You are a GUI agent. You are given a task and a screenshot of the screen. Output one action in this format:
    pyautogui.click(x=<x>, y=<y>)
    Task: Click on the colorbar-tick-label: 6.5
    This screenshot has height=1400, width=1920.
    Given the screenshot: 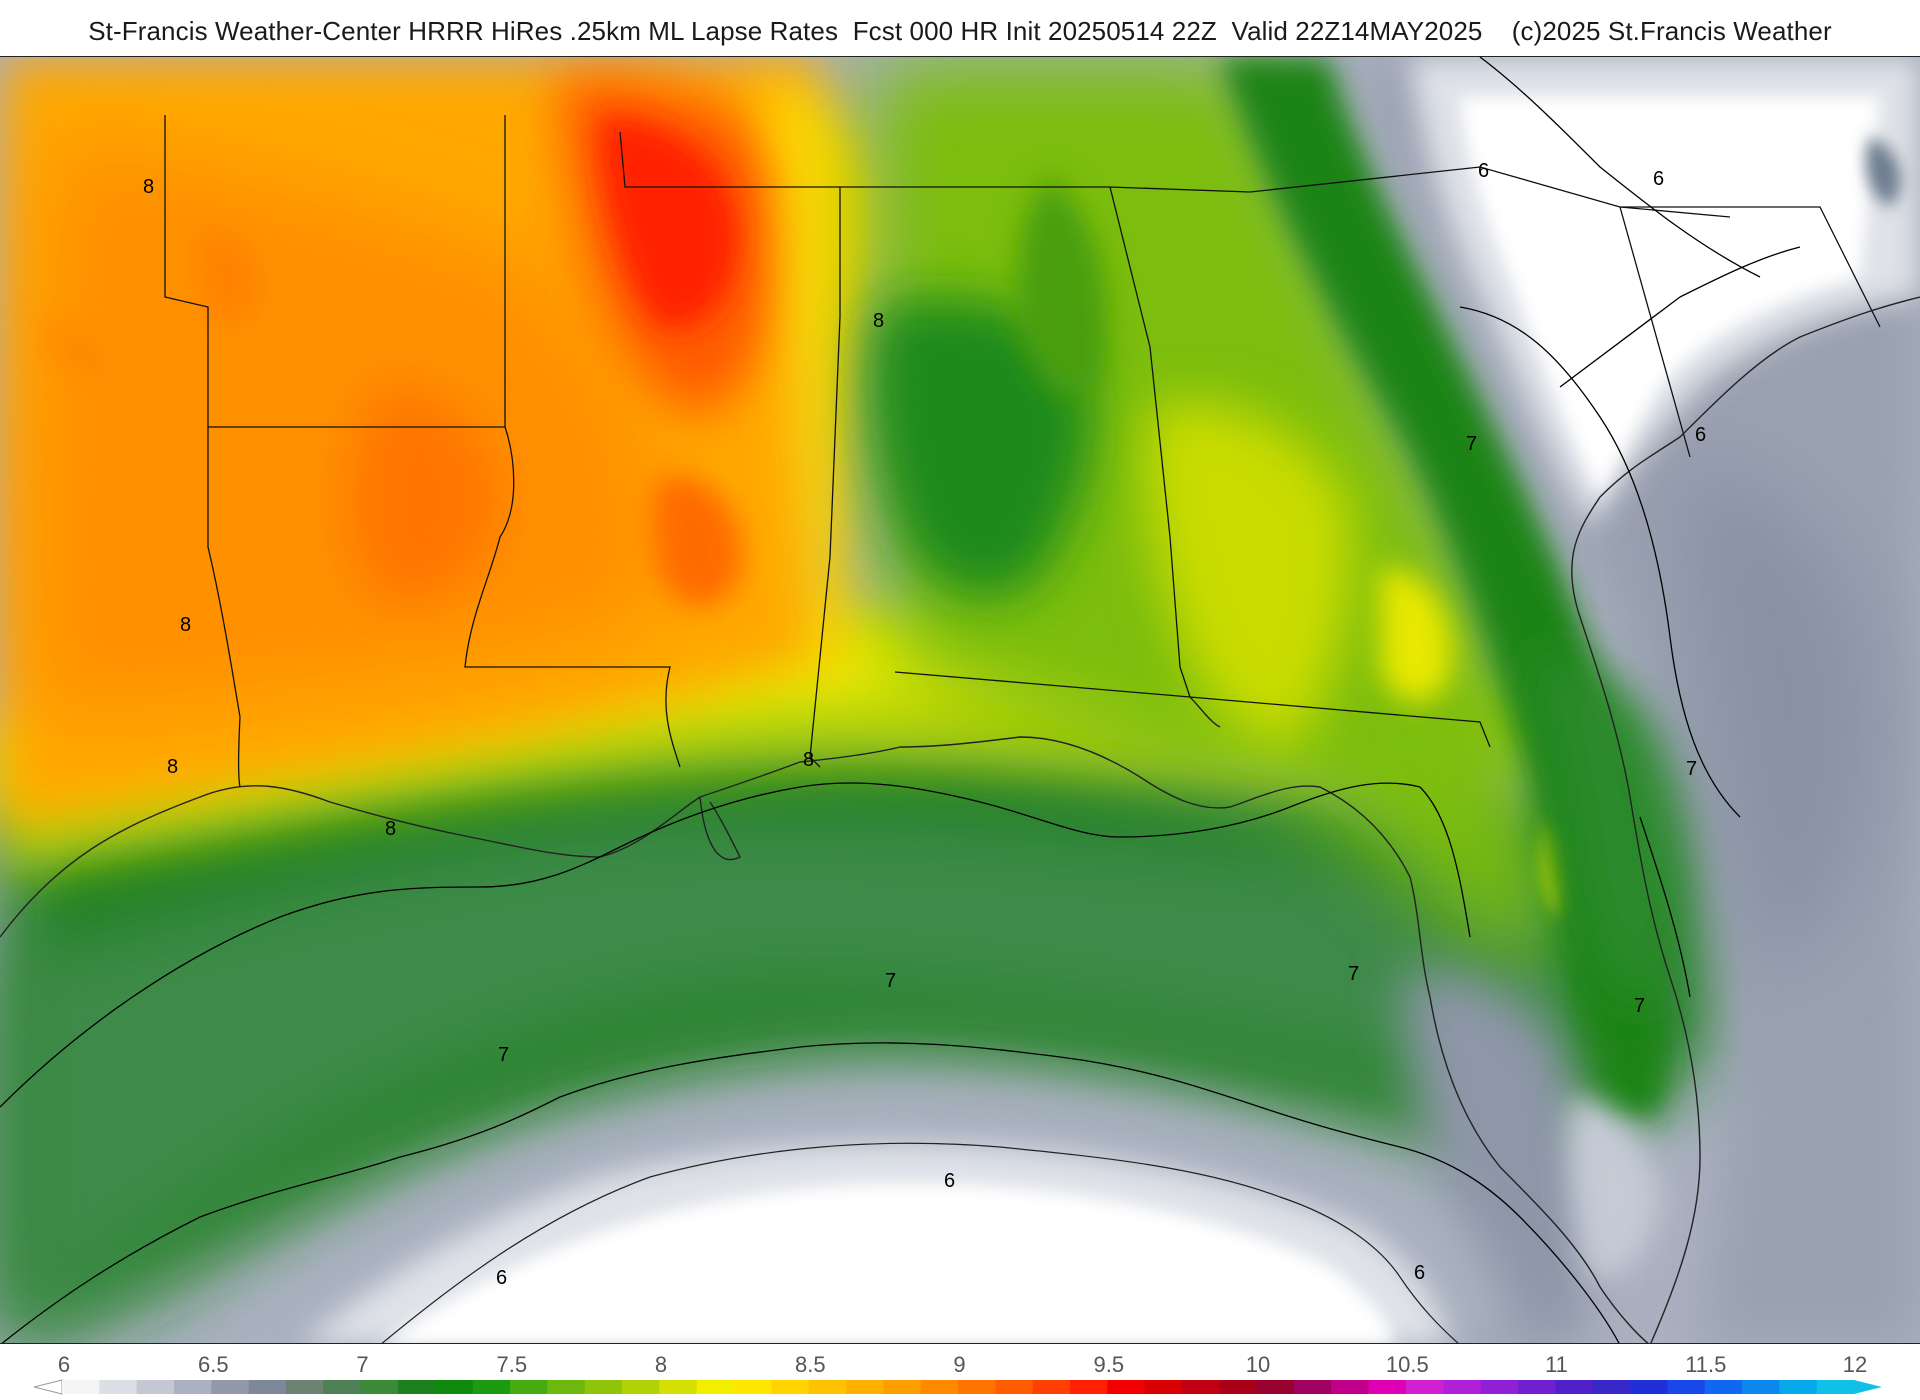 What is the action you would take?
    pyautogui.click(x=213, y=1364)
    